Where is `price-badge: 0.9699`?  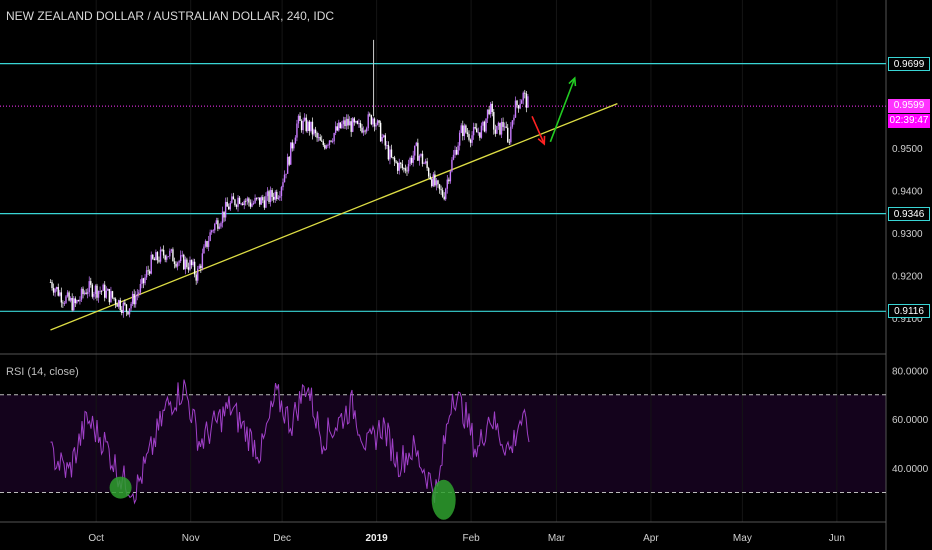
price-badge: 0.9699 is located at coordinates (909, 63).